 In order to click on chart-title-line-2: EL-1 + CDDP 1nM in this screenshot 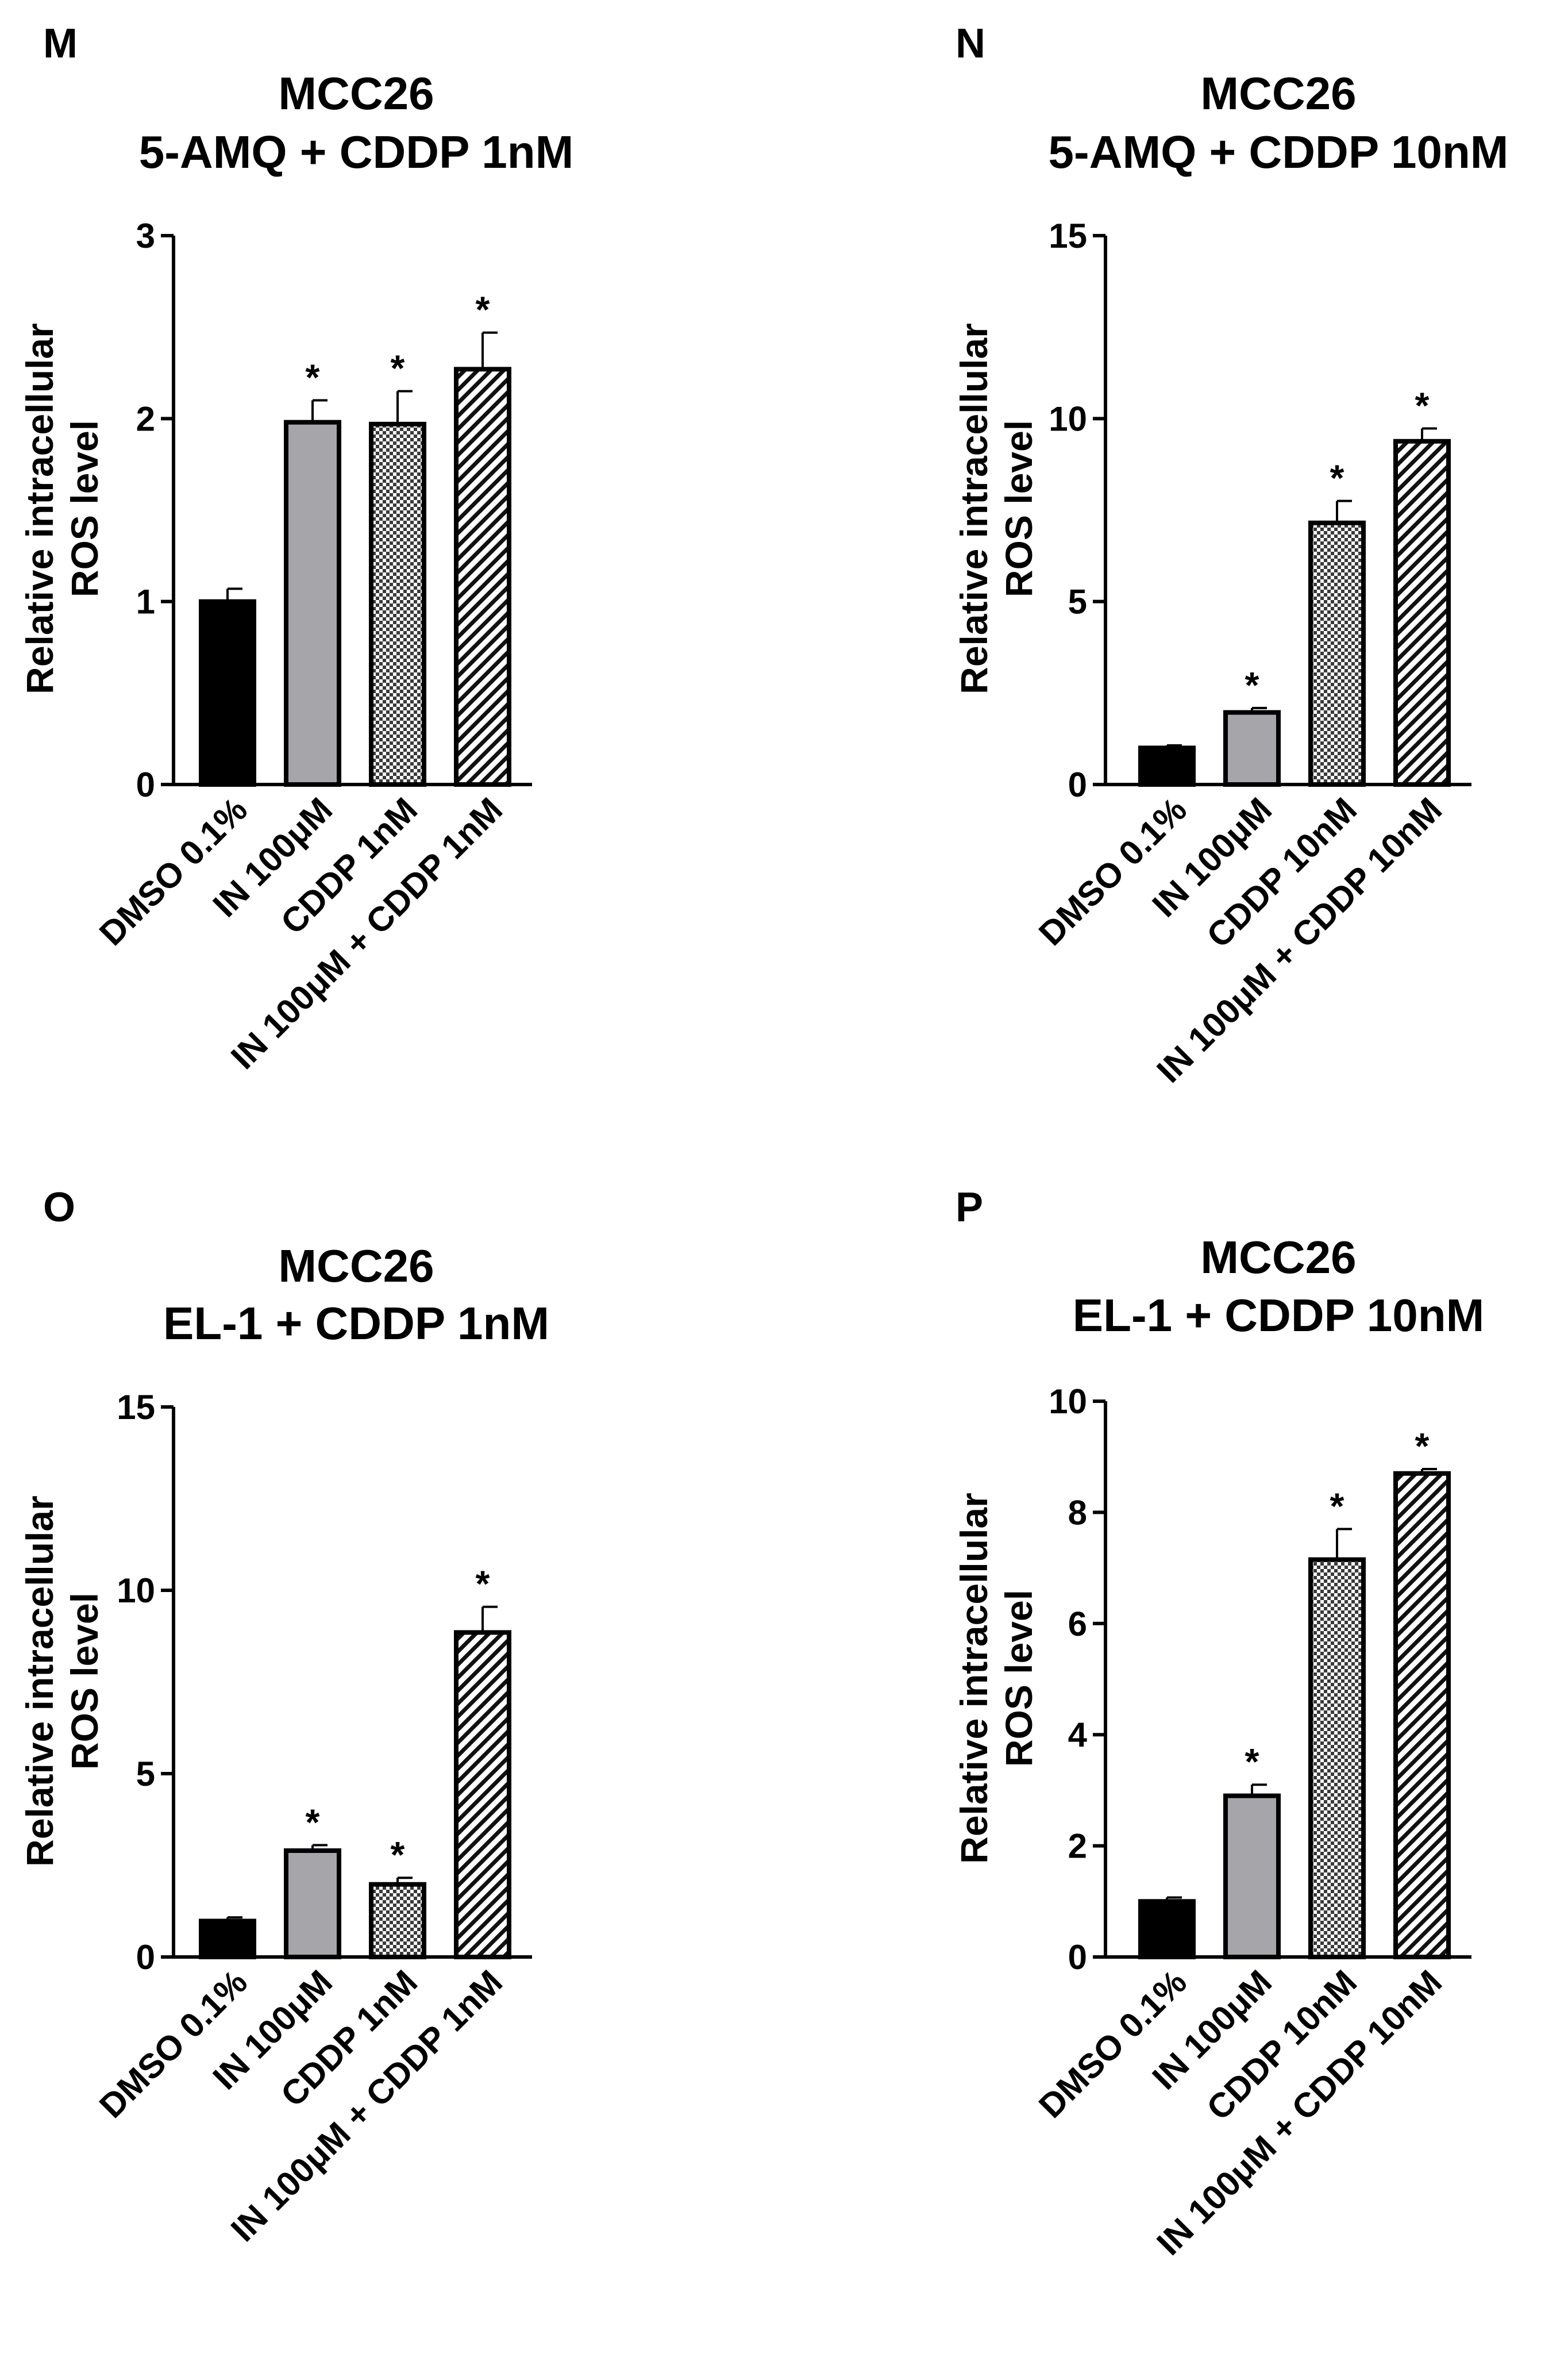, I will do `click(356, 1323)`.